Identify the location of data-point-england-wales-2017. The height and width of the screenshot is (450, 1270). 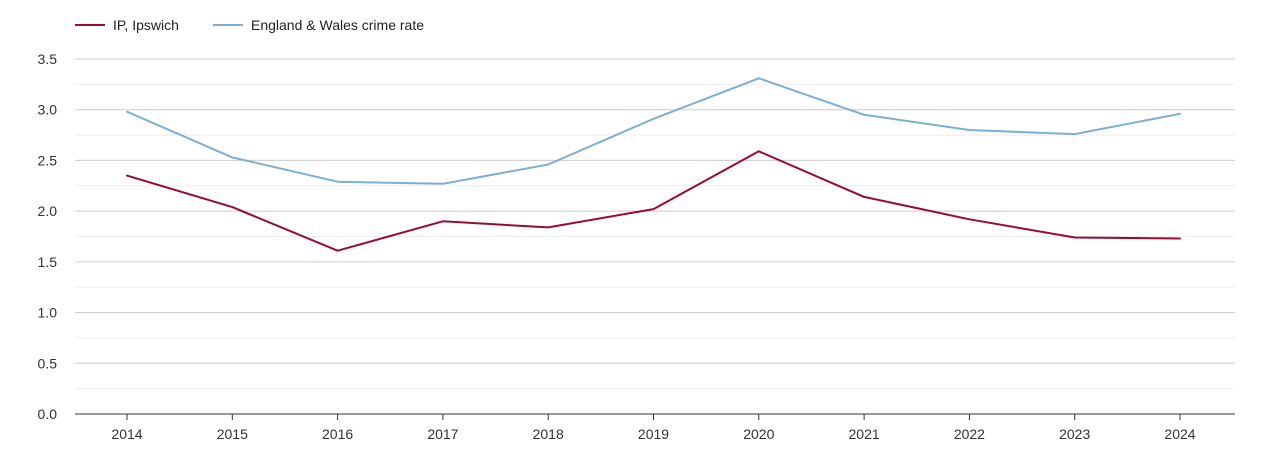
(443, 184).